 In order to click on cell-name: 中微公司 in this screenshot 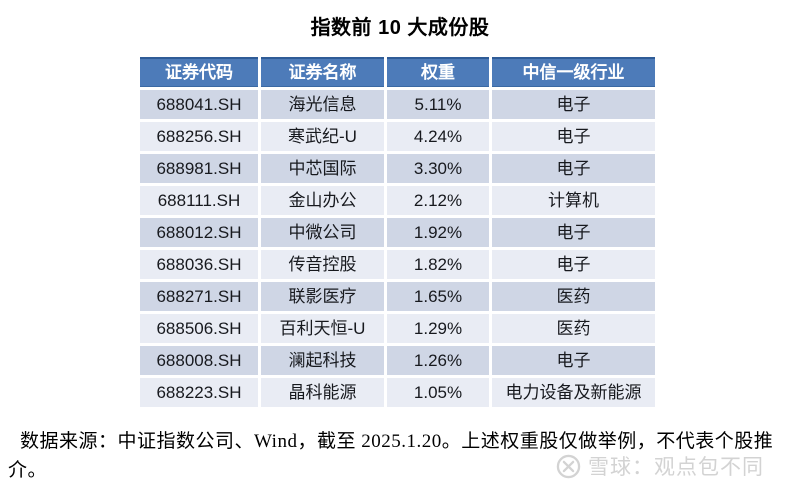, I will do `click(322, 232)`.